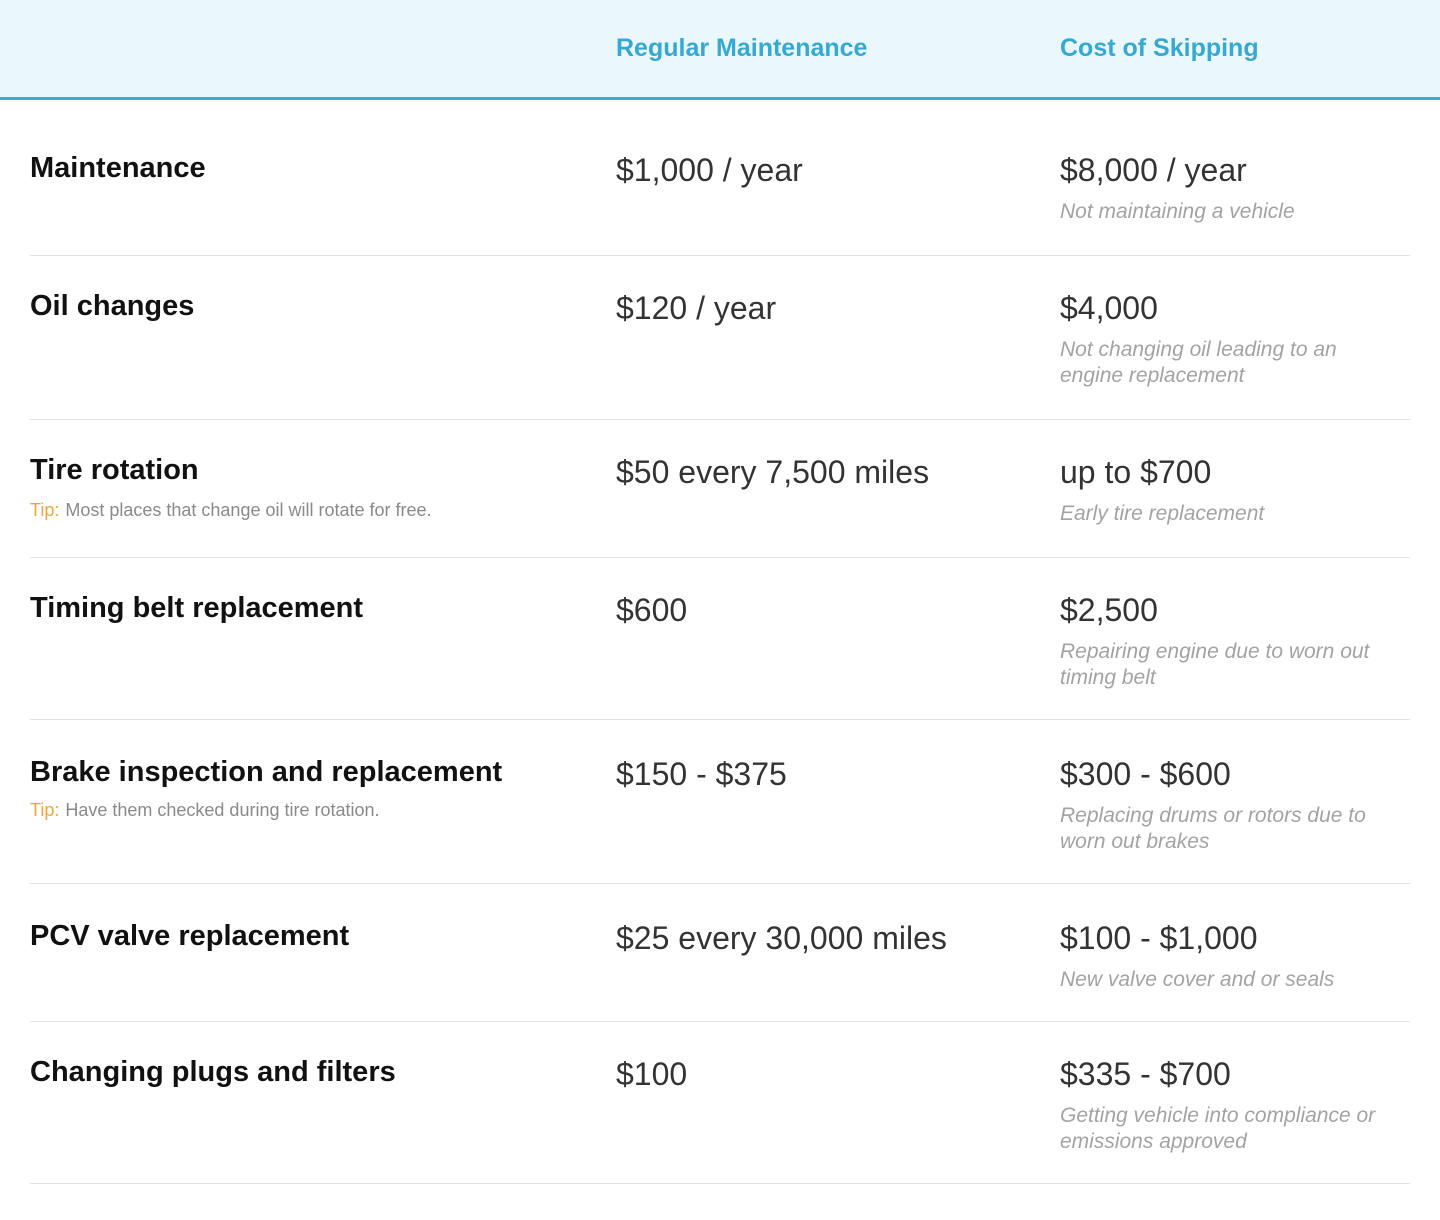  I want to click on skip-cost: $4,000, so click(1109, 308).